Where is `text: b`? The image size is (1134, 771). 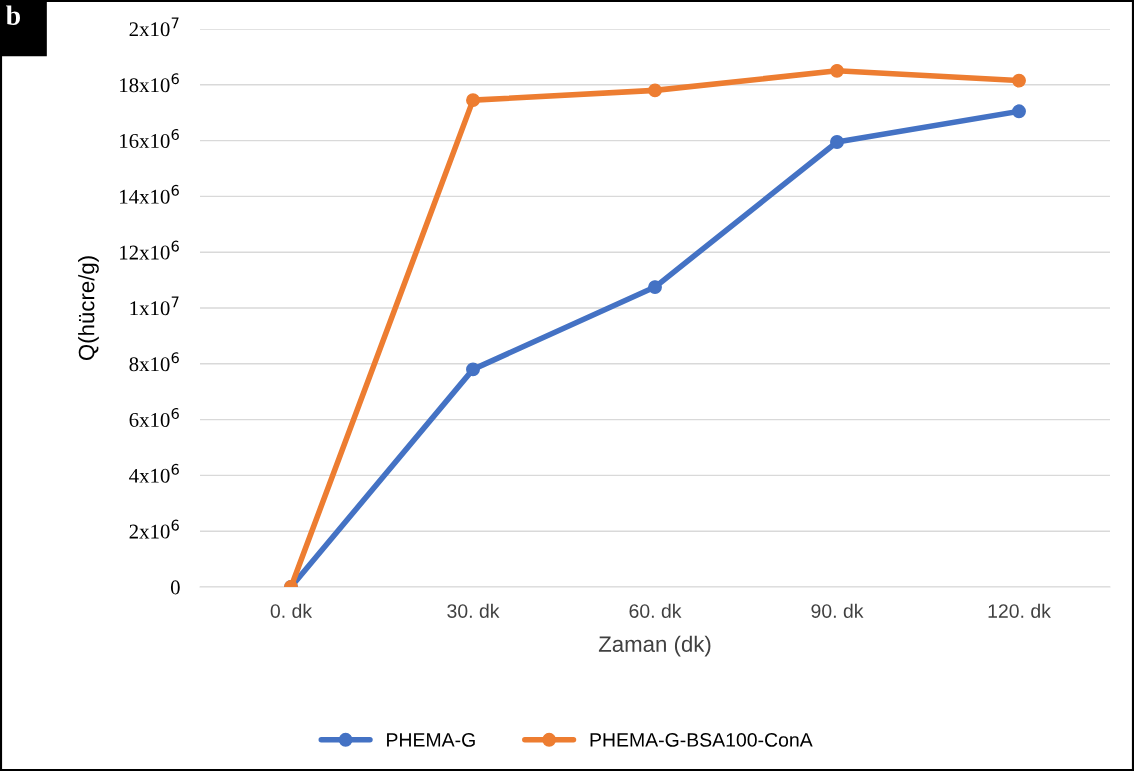 text: b is located at coordinates (13, 15).